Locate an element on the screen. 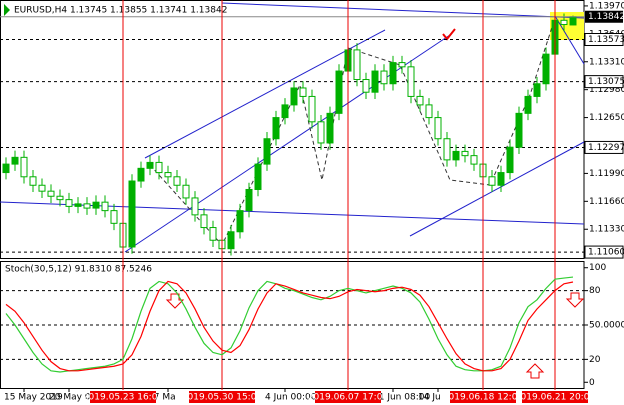  y-tick-label: 100 is located at coordinates (597, 268).